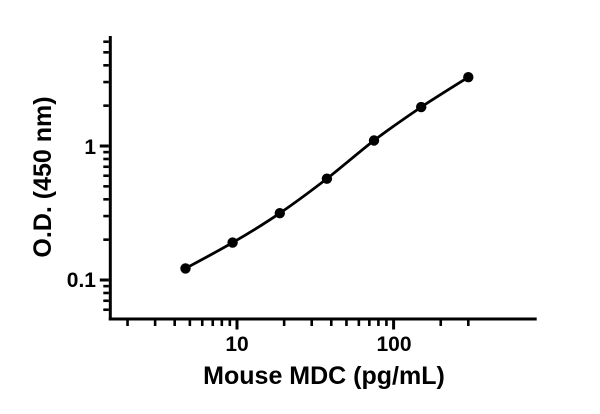 The width and height of the screenshot is (600, 414). What do you see at coordinates (90, 147) in the screenshot?
I see `y-tick-label-1: 1` at bounding box center [90, 147].